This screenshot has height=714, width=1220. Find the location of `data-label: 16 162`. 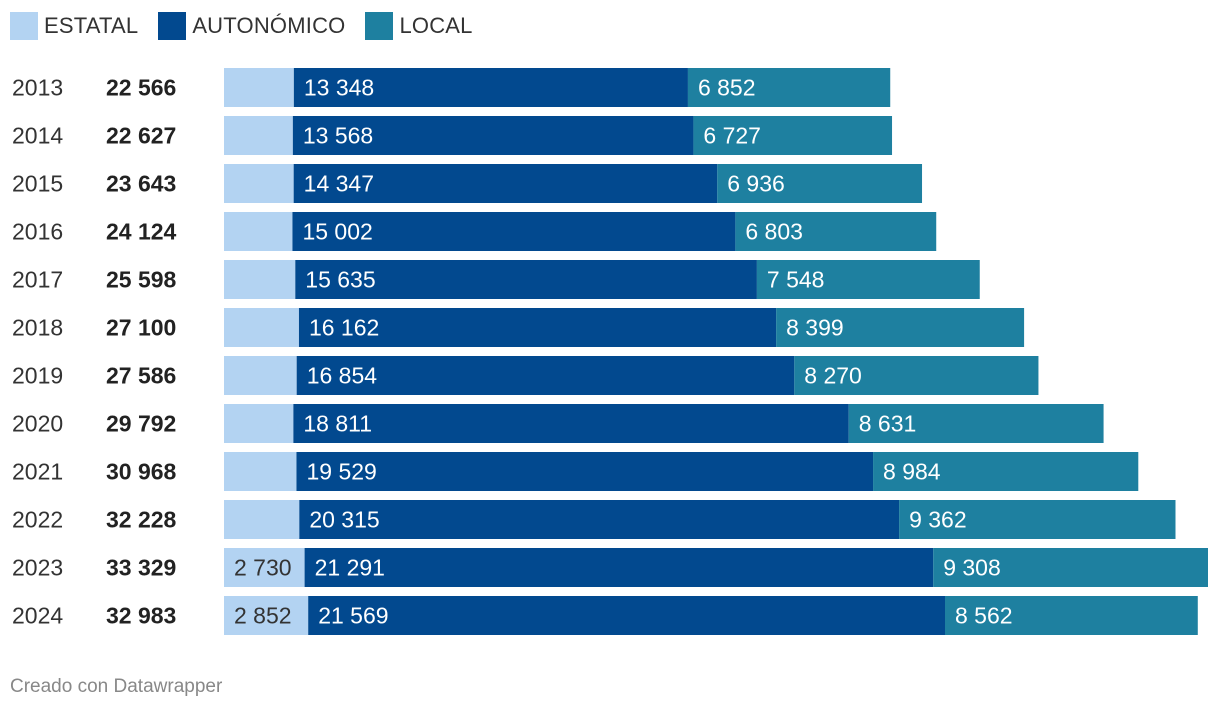

data-label: 16 162 is located at coordinates (344, 328).